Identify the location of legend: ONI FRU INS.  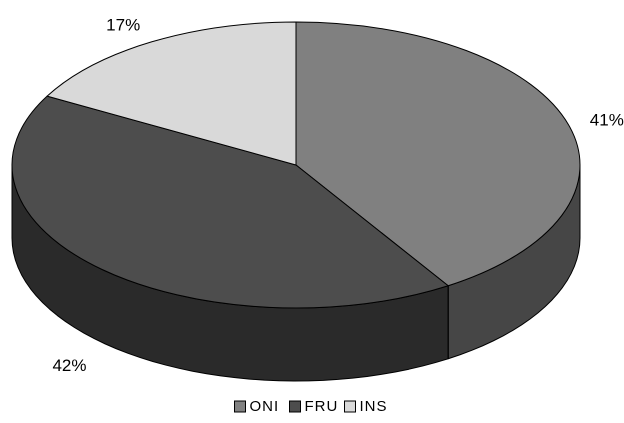
(311, 406).